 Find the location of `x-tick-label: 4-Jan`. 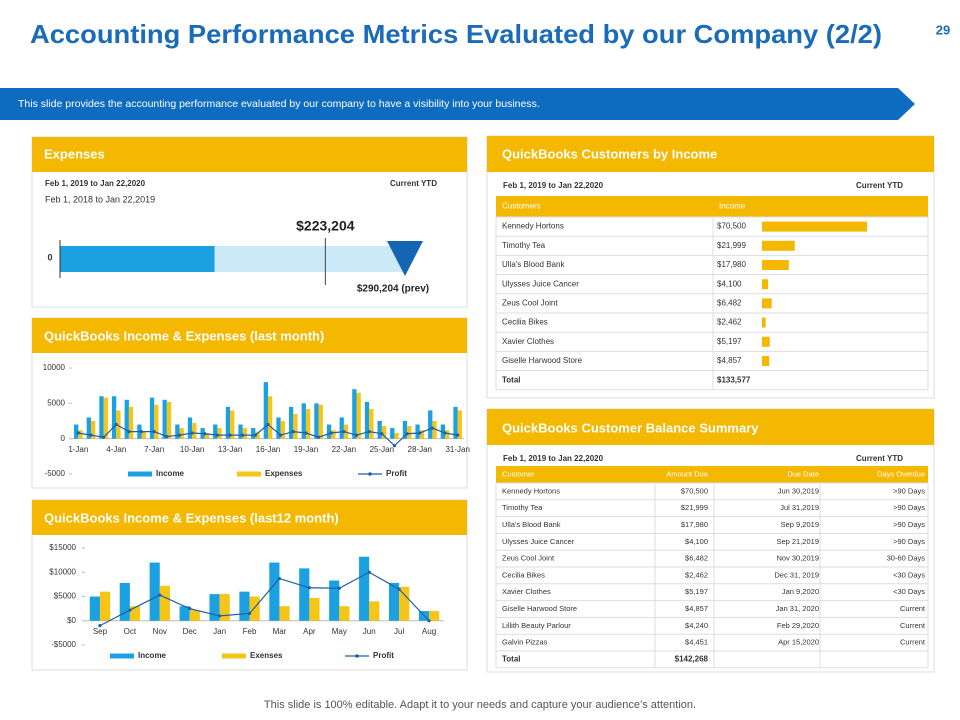

x-tick-label: 4-Jan is located at coordinates (116, 449).